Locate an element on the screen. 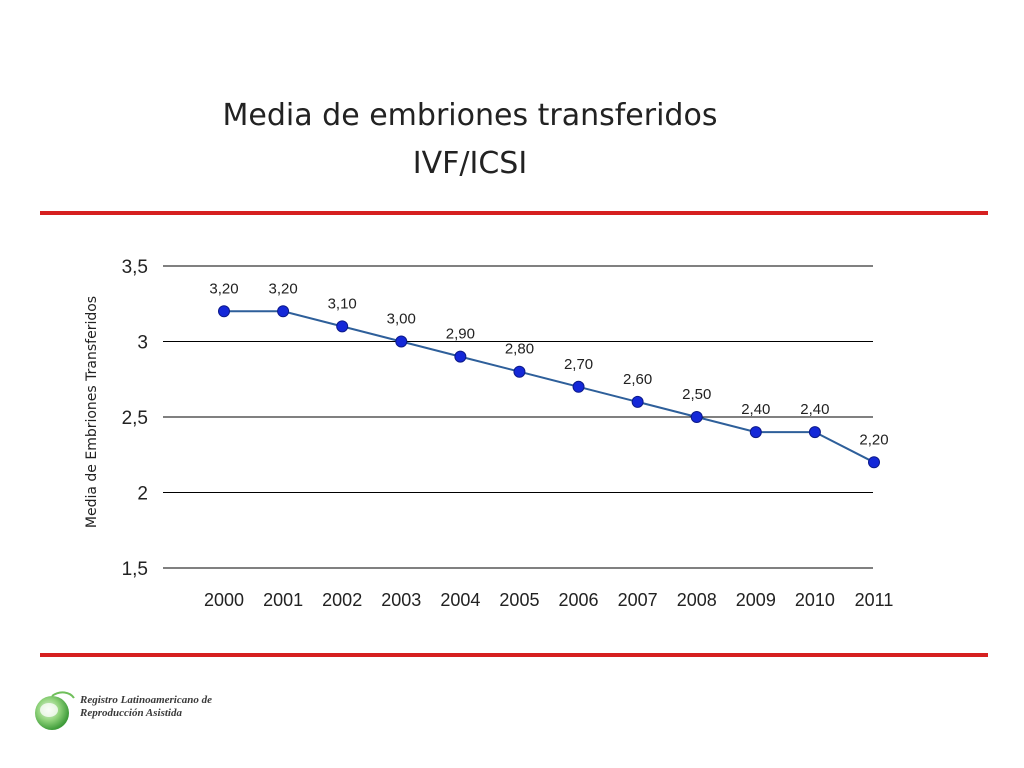 Image resolution: width=1024 pixels, height=768 pixels. x-tick-label: 2004 is located at coordinates (460, 600).